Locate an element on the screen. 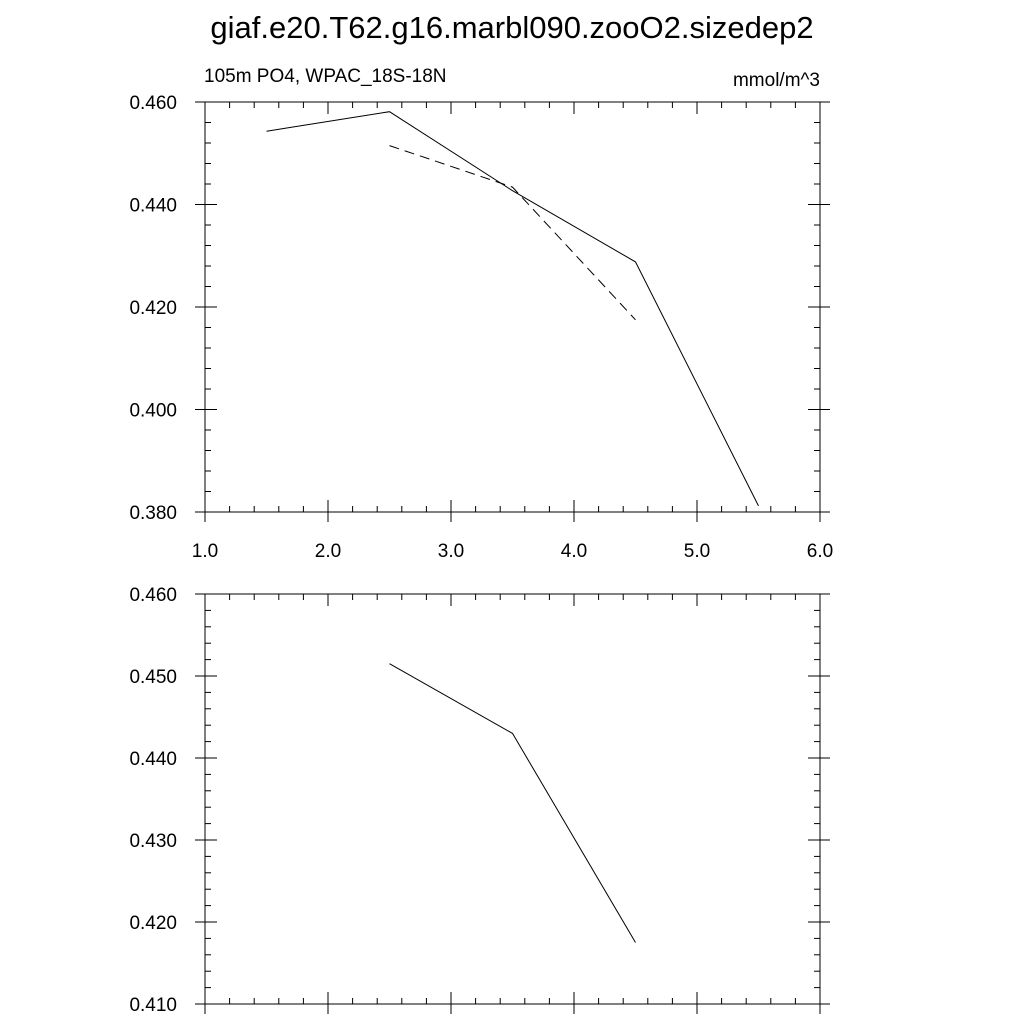  x-tick-label: 5.0 is located at coordinates (697, 551).